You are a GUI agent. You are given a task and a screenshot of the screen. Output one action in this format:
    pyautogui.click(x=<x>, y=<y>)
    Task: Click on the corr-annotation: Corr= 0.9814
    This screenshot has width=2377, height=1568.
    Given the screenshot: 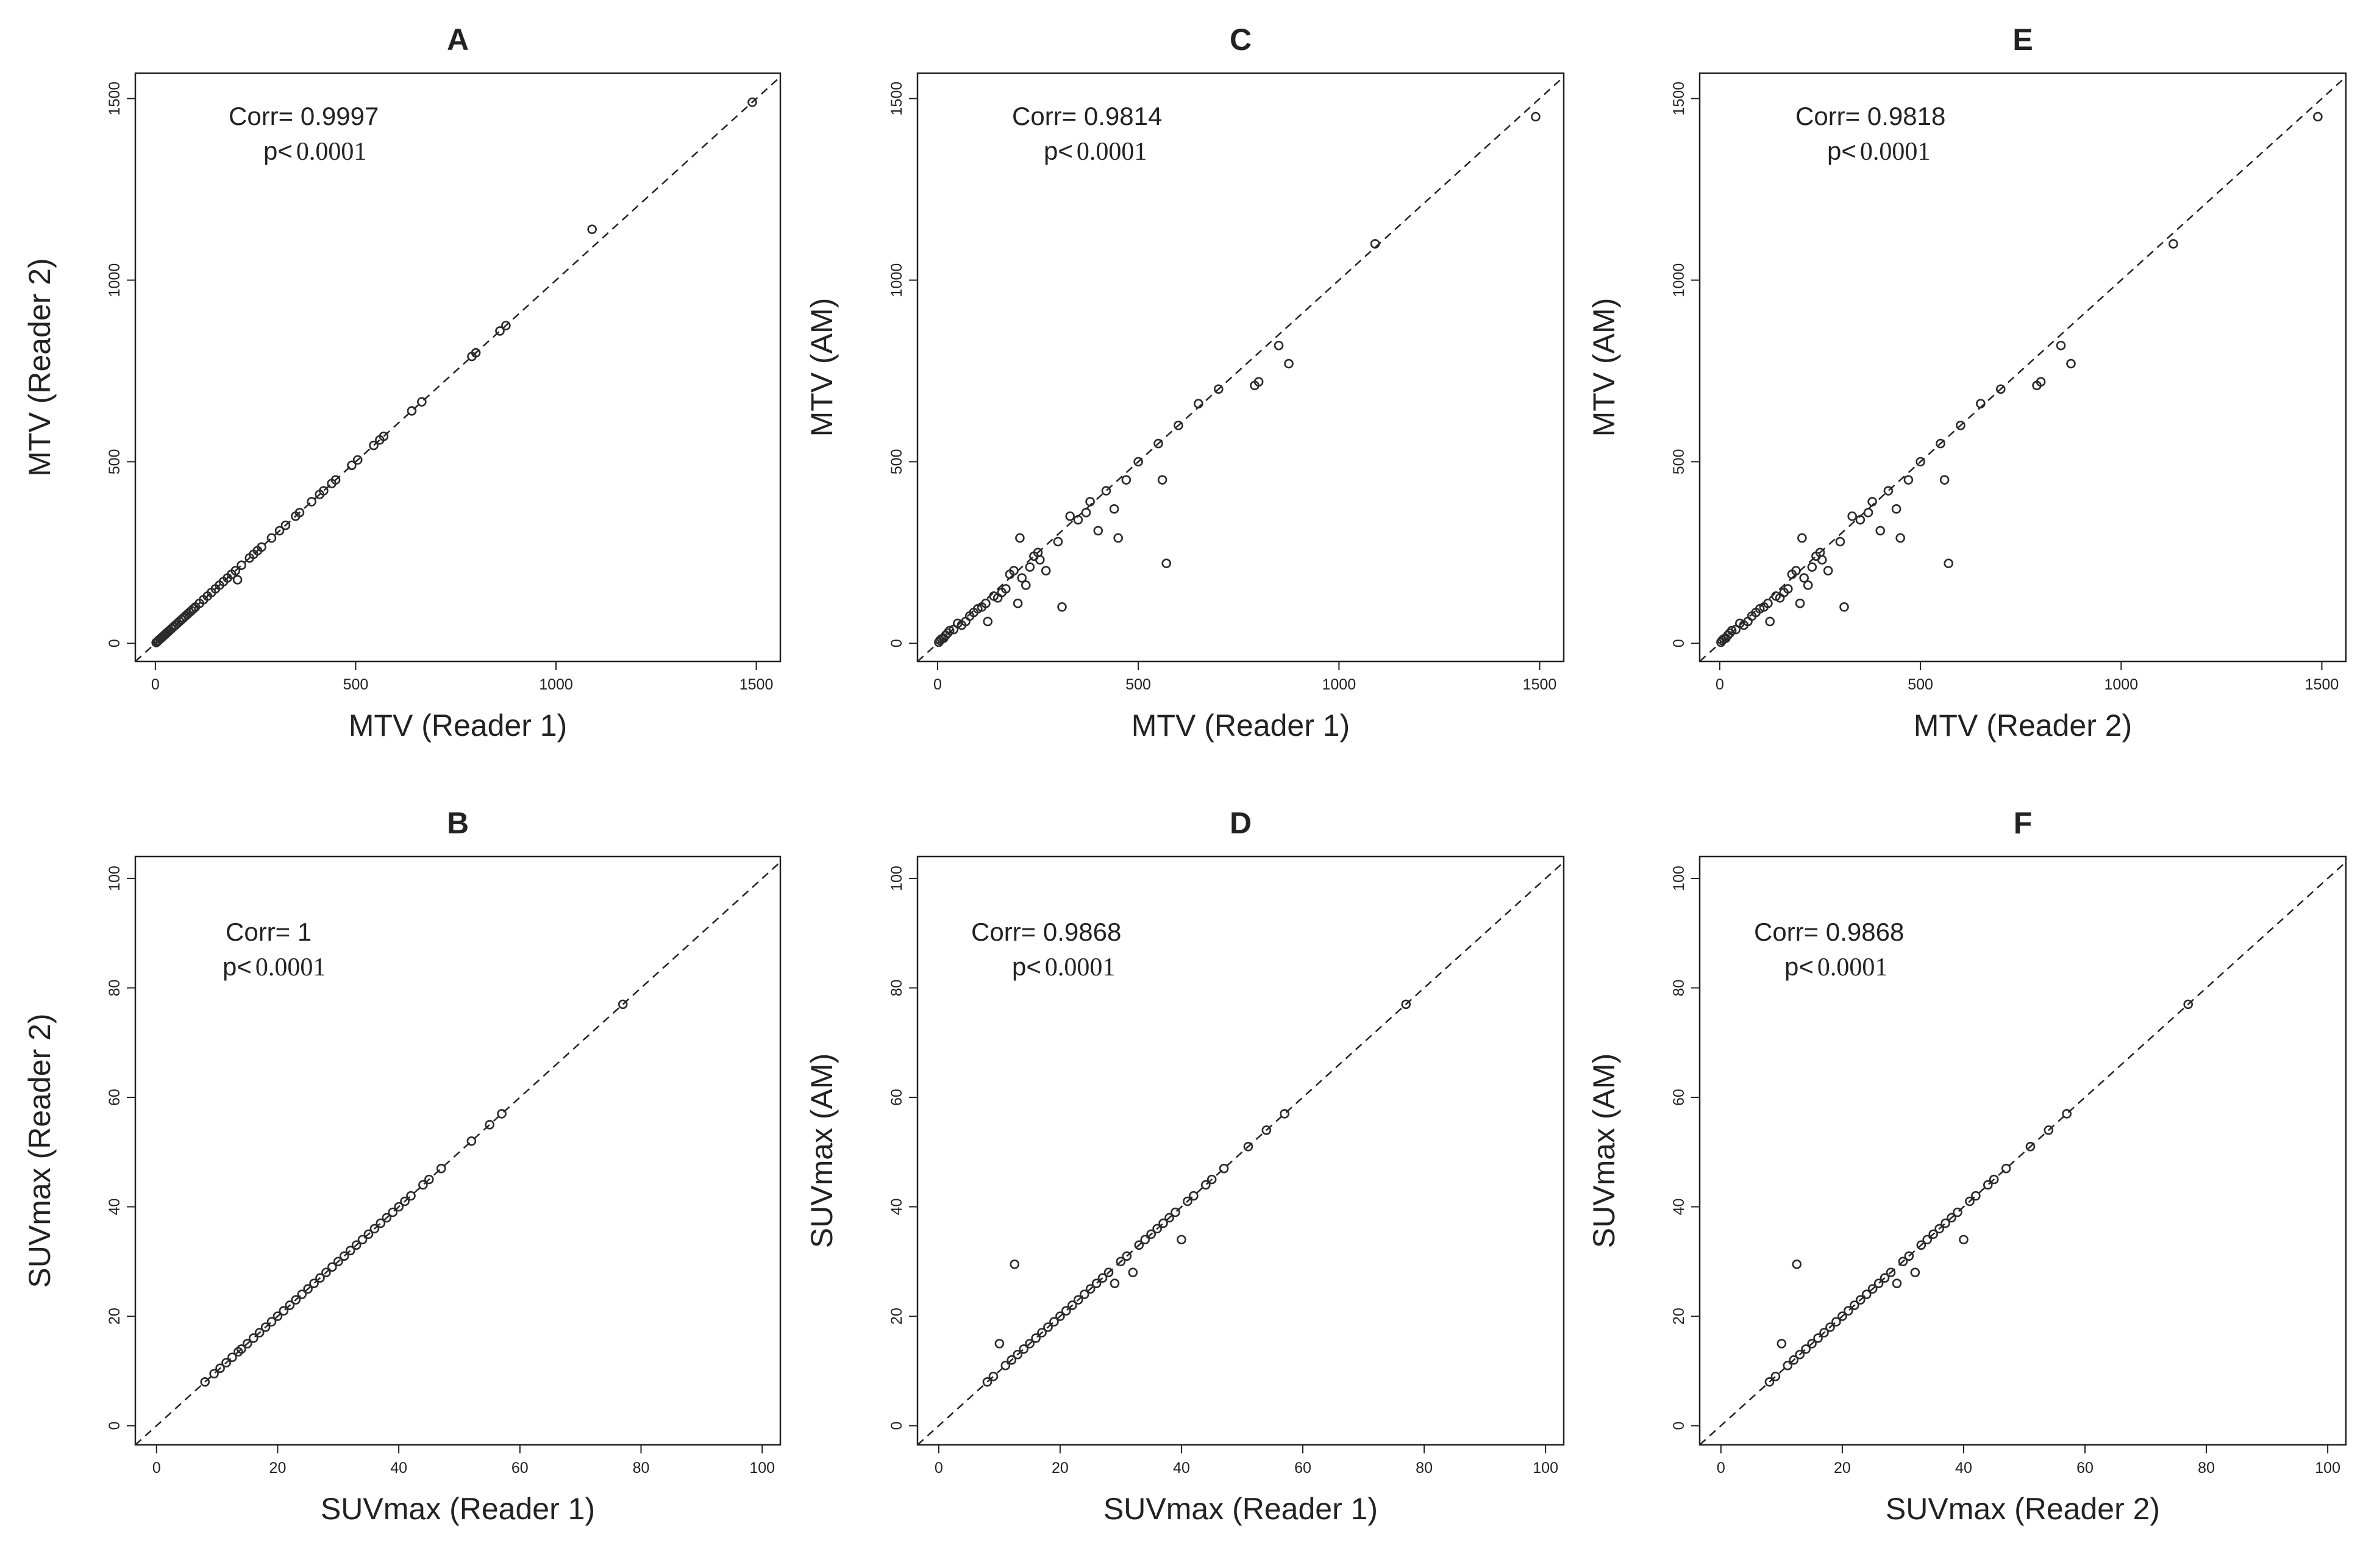 What is the action you would take?
    pyautogui.click(x=1087, y=116)
    